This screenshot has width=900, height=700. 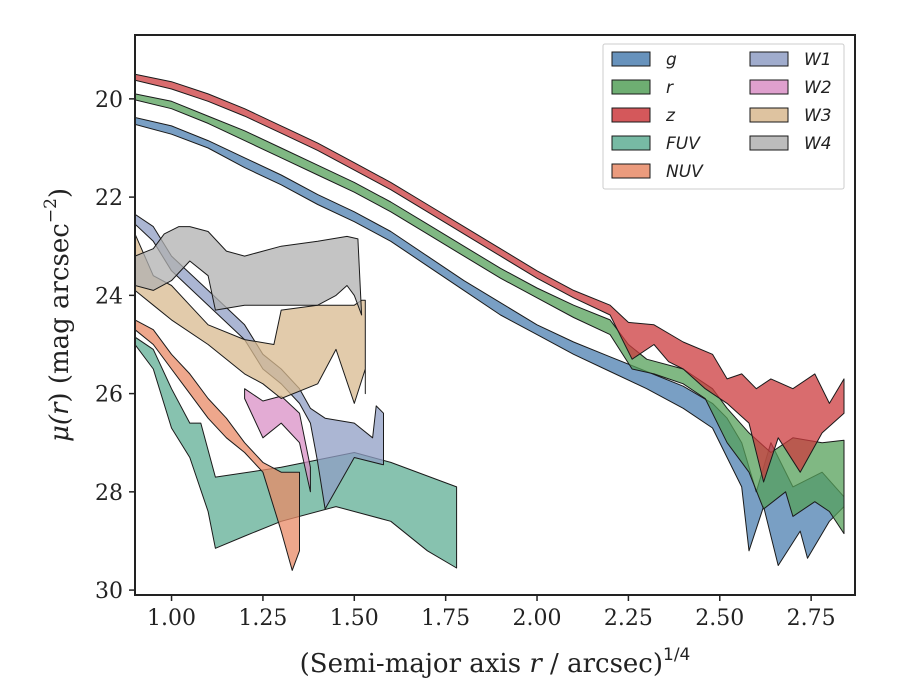 I want to click on y-tick-label: 26, so click(x=109, y=395).